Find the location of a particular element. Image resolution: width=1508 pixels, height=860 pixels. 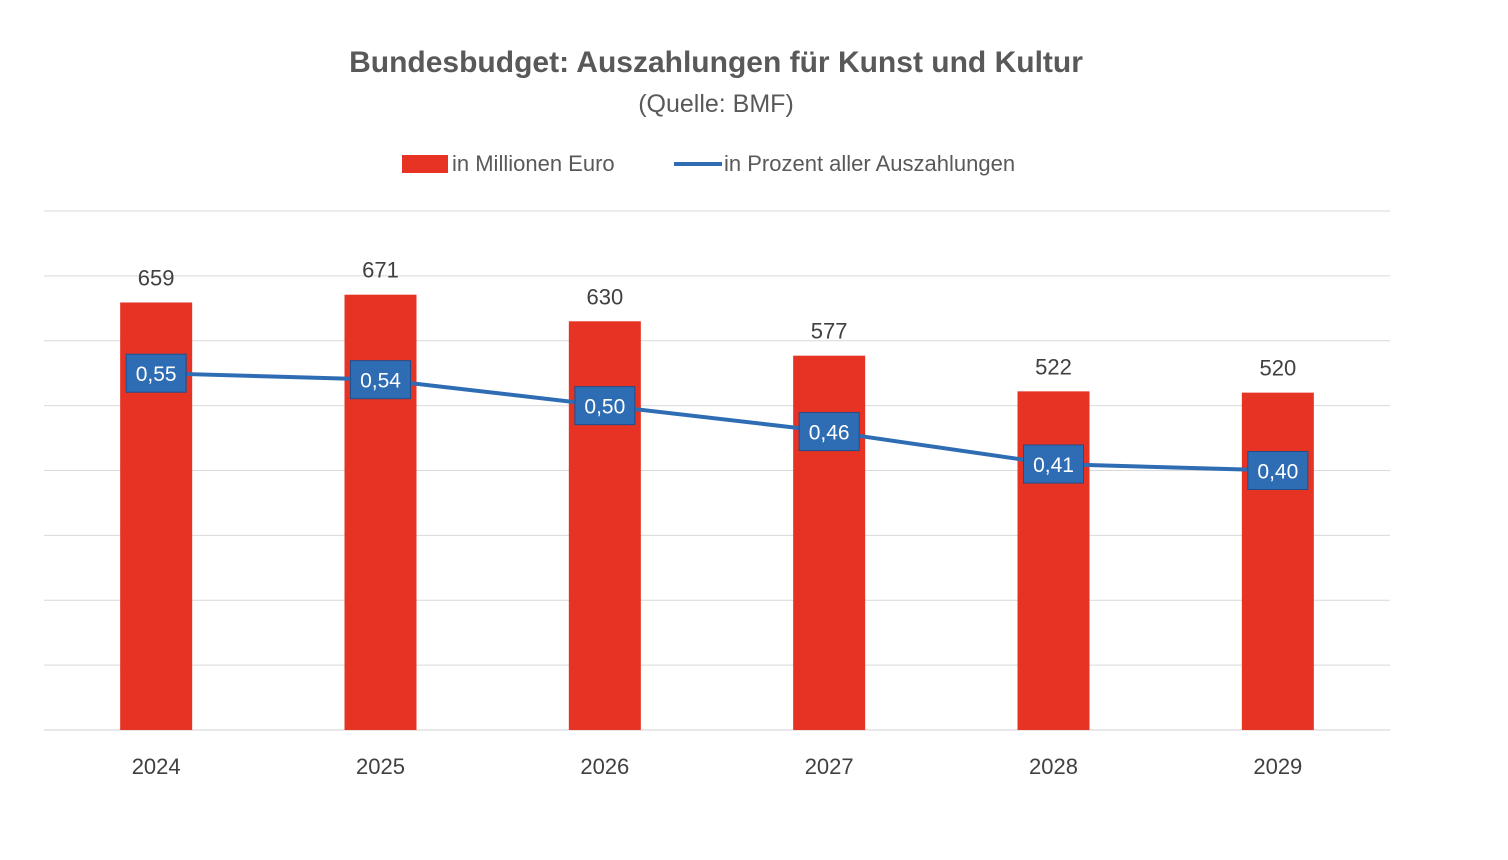

bar-value-label: 671 is located at coordinates (380, 270).